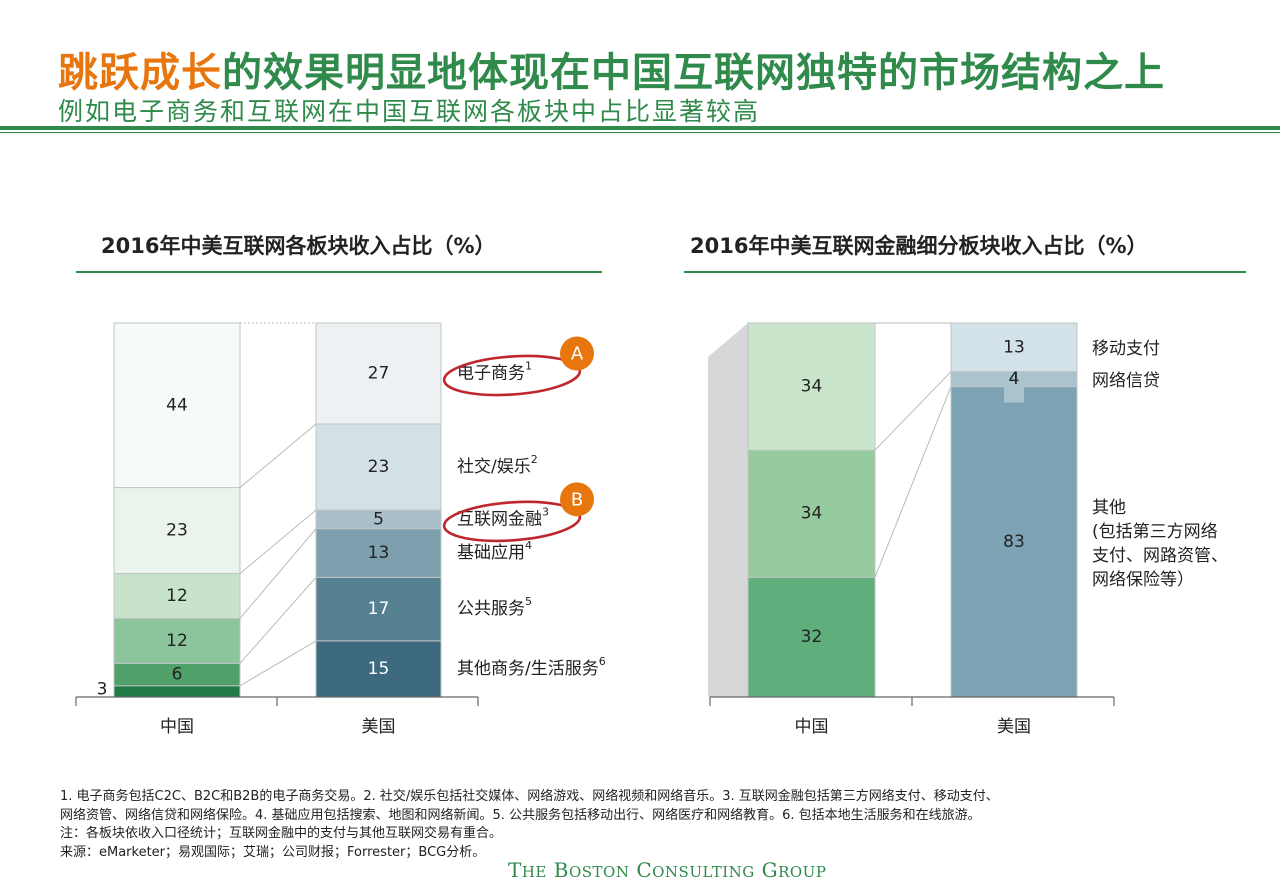  What do you see at coordinates (379, 669) in the screenshot?
I see `data-label: 15` at bounding box center [379, 669].